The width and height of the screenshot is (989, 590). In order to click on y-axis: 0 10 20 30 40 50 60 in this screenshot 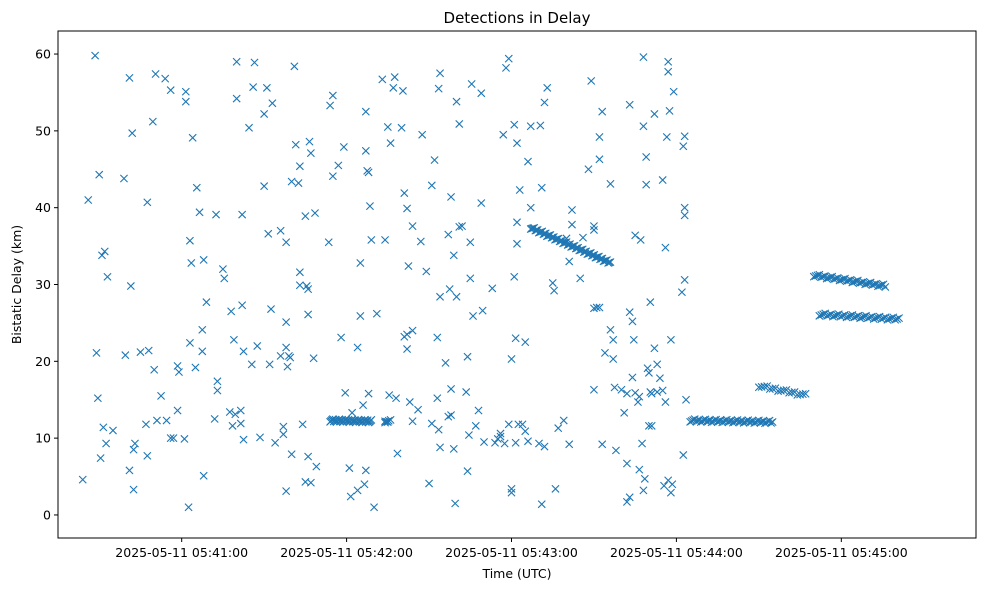, I will do `click(46, 284)`.